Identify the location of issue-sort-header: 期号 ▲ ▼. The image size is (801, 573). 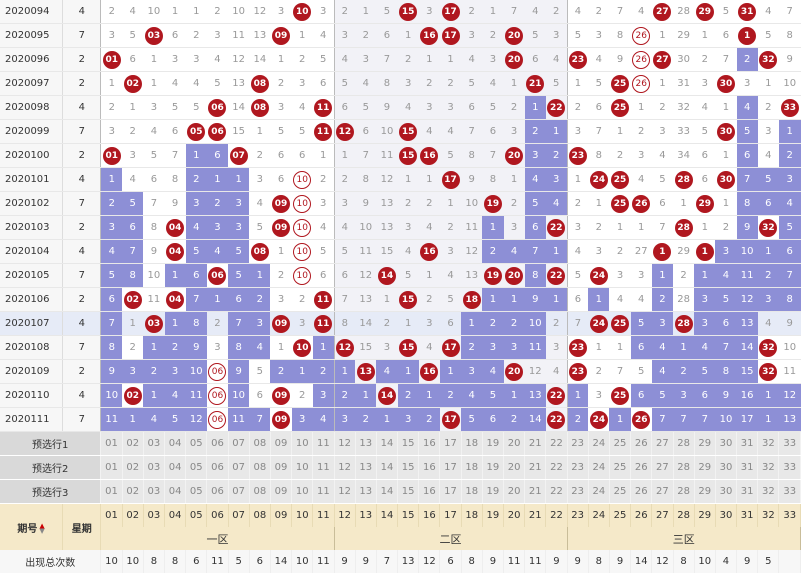
(32, 526).